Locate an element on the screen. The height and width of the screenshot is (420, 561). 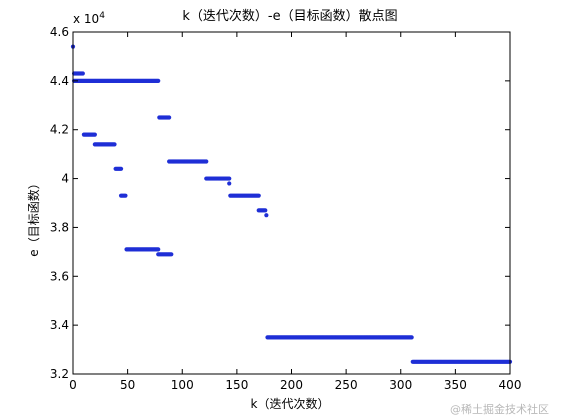
x-tick-label: 100 is located at coordinates (182, 385).